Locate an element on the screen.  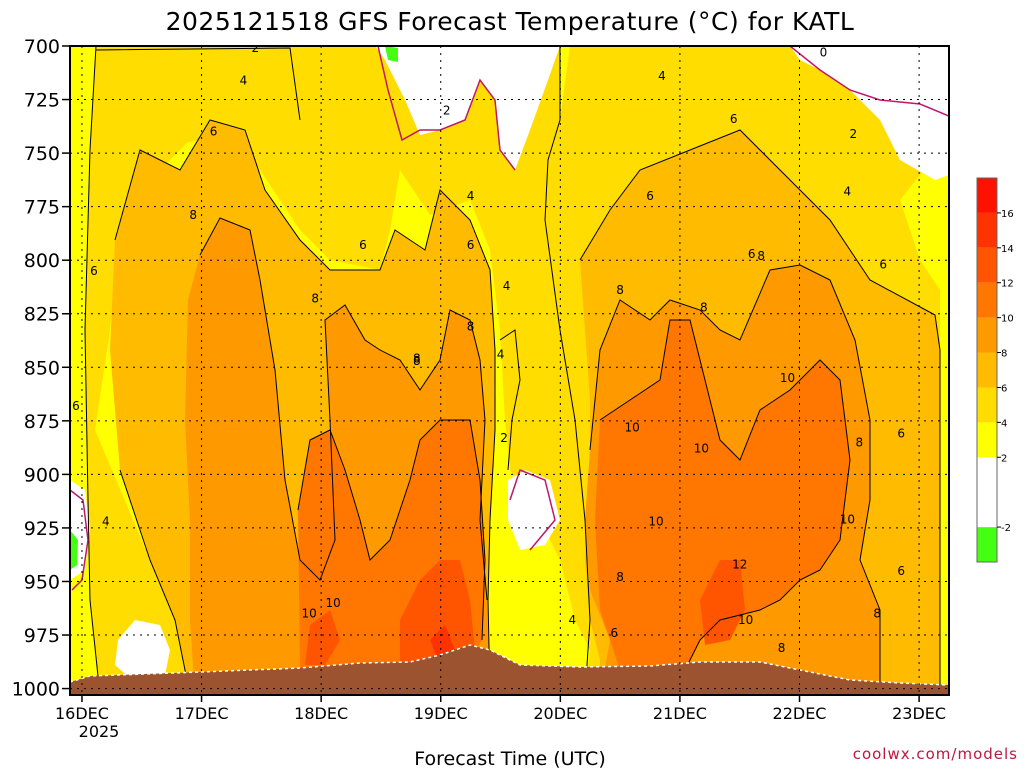
y-tick-label: 1000 is located at coordinates (36, 690).